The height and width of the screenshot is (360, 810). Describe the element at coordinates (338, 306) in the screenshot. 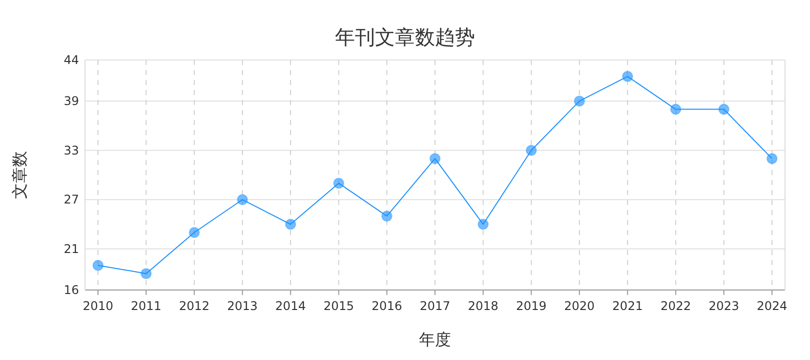

I see `x-tick-label: 2015` at that location.